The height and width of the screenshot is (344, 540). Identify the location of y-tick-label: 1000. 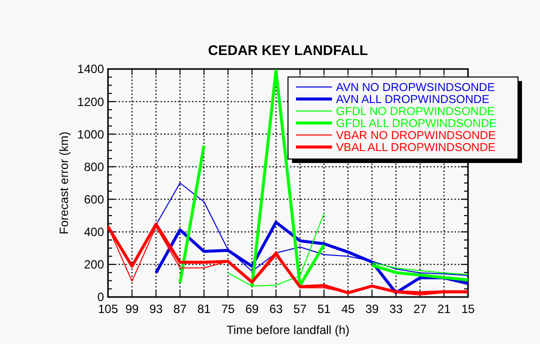
(90, 134).